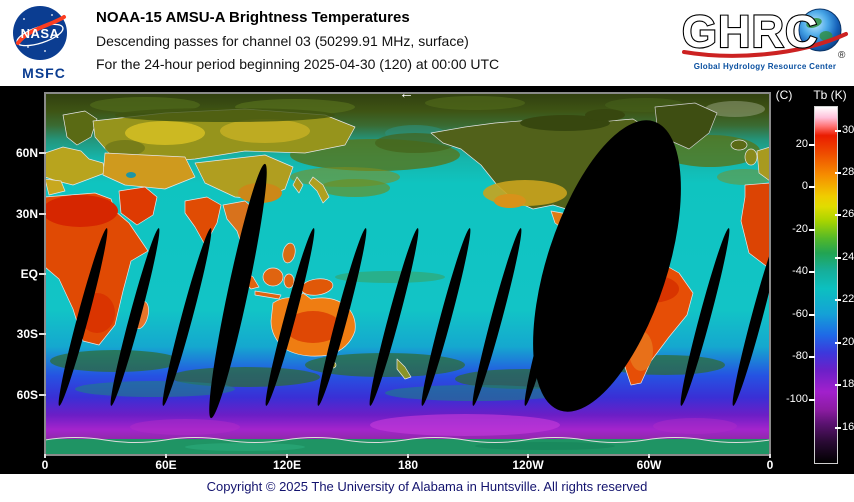  I want to click on antarctic-coastline, so click(407, 440).